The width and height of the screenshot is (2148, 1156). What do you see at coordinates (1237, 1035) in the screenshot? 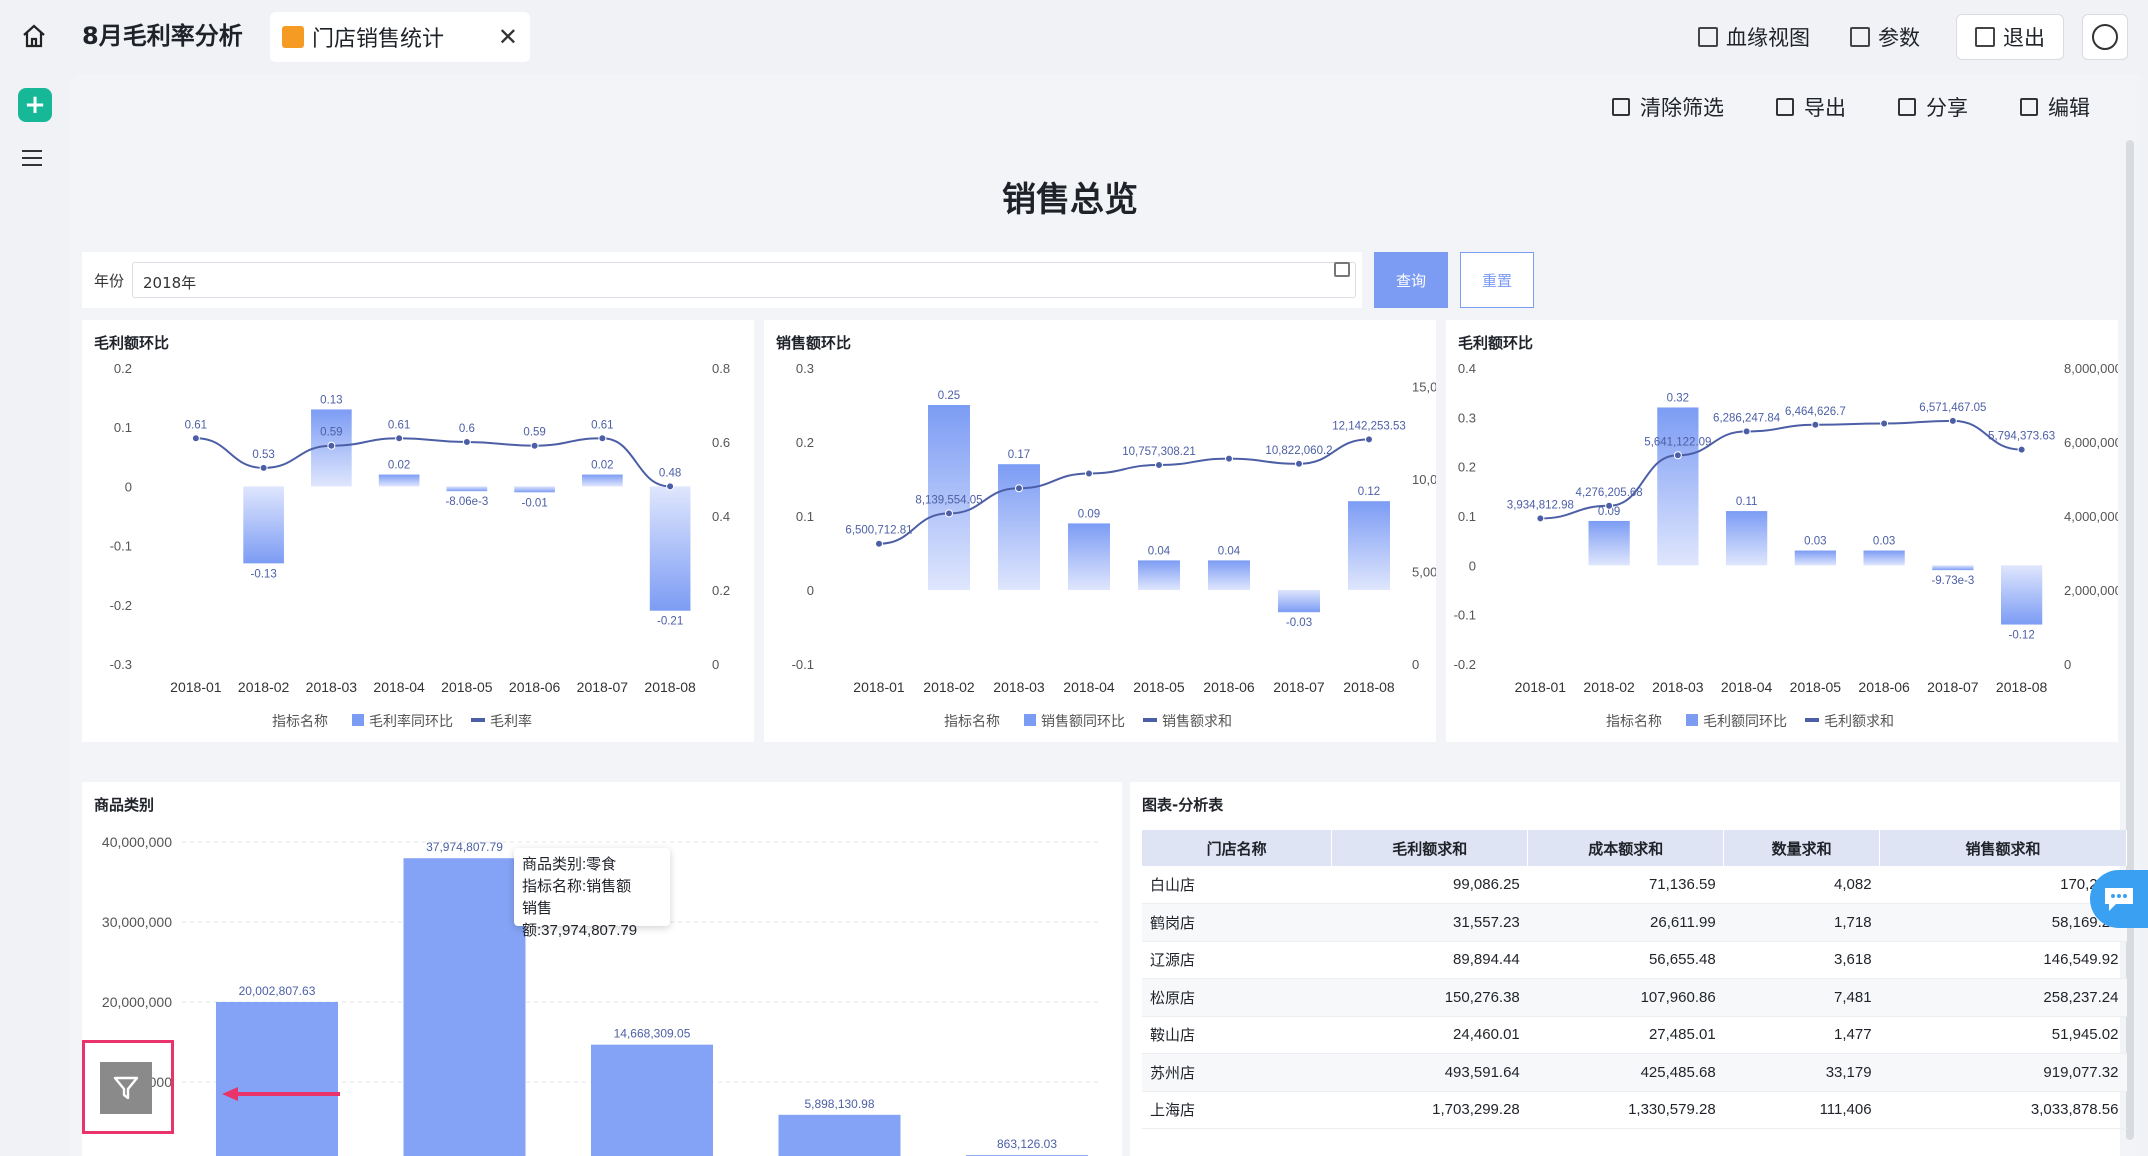
I see `table-cell: 鞍山店` at bounding box center [1237, 1035].